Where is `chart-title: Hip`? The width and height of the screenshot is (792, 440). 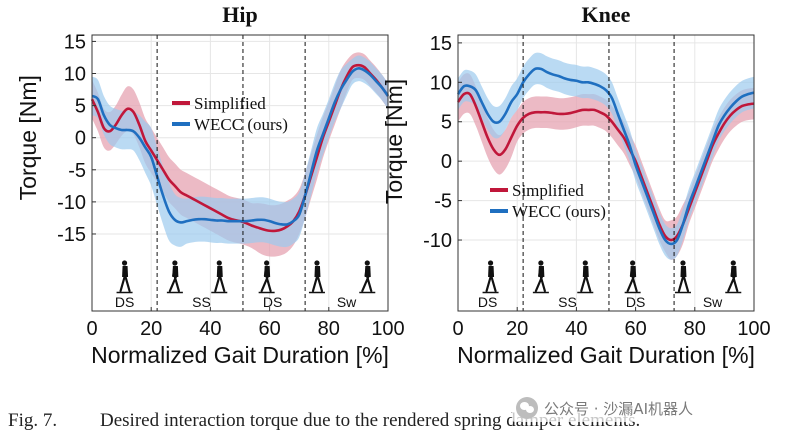 chart-title: Hip is located at coordinates (239, 14).